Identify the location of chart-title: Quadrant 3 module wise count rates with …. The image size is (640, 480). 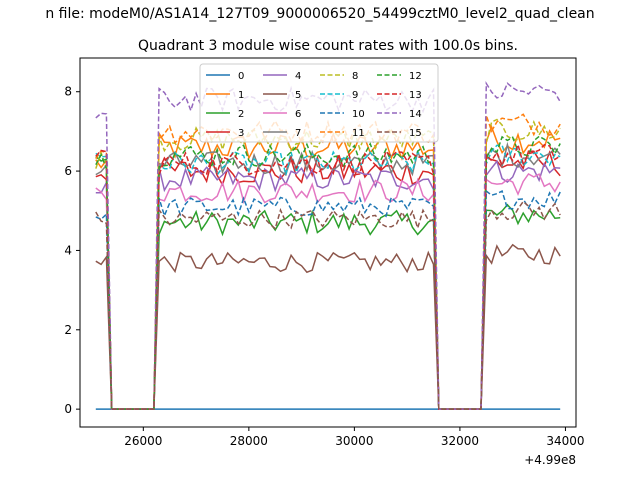
(328, 46).